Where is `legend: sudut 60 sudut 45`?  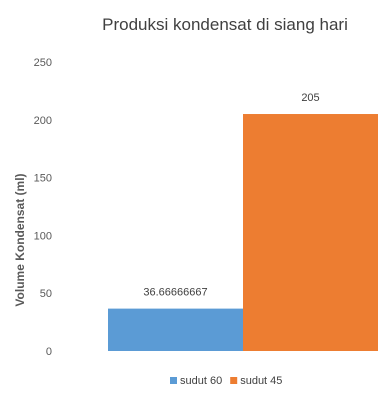 legend: sudut 60 sudut 45 is located at coordinates (226, 381).